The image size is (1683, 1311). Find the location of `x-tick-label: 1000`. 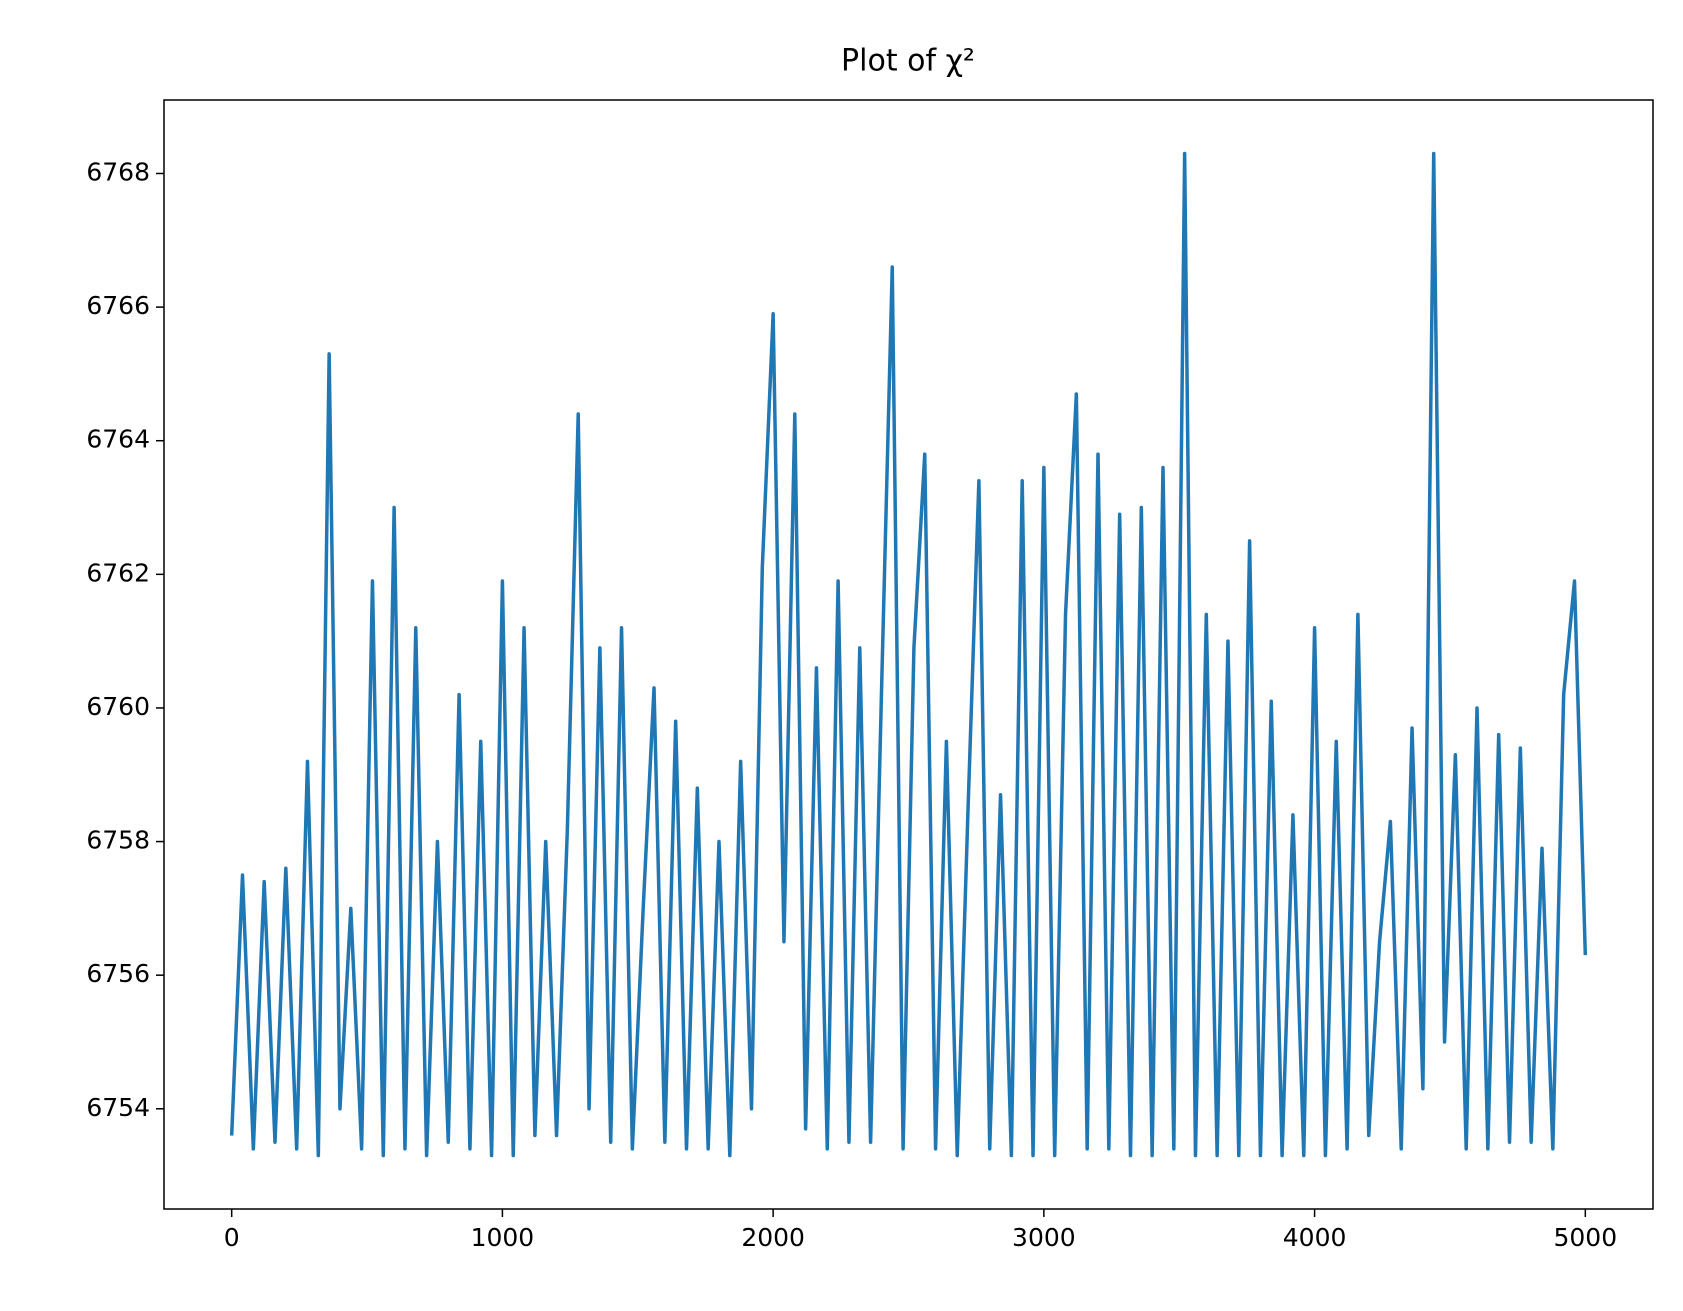

x-tick-label: 1000 is located at coordinates (503, 1237).